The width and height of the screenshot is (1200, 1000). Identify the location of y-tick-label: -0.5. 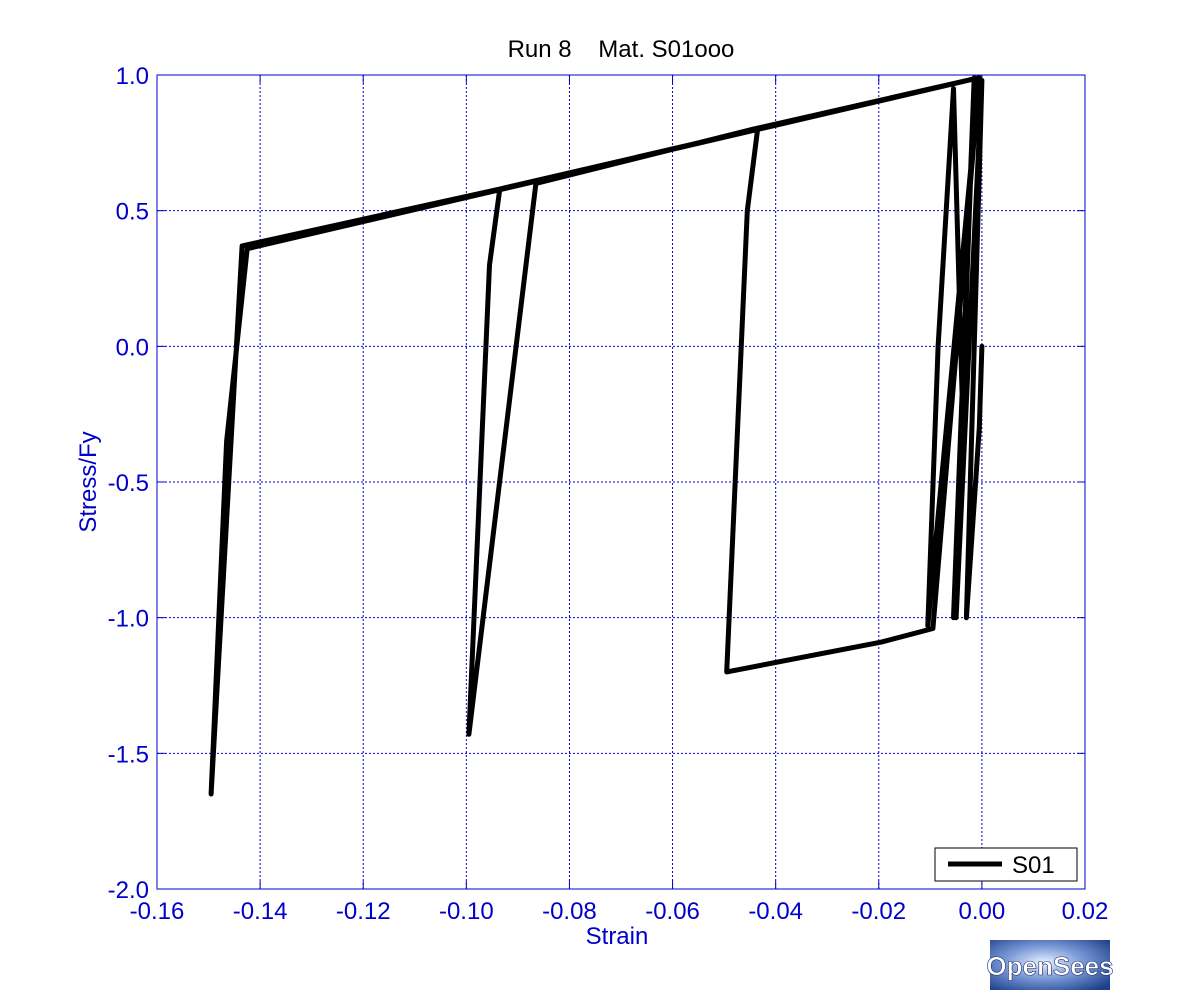
(128, 483).